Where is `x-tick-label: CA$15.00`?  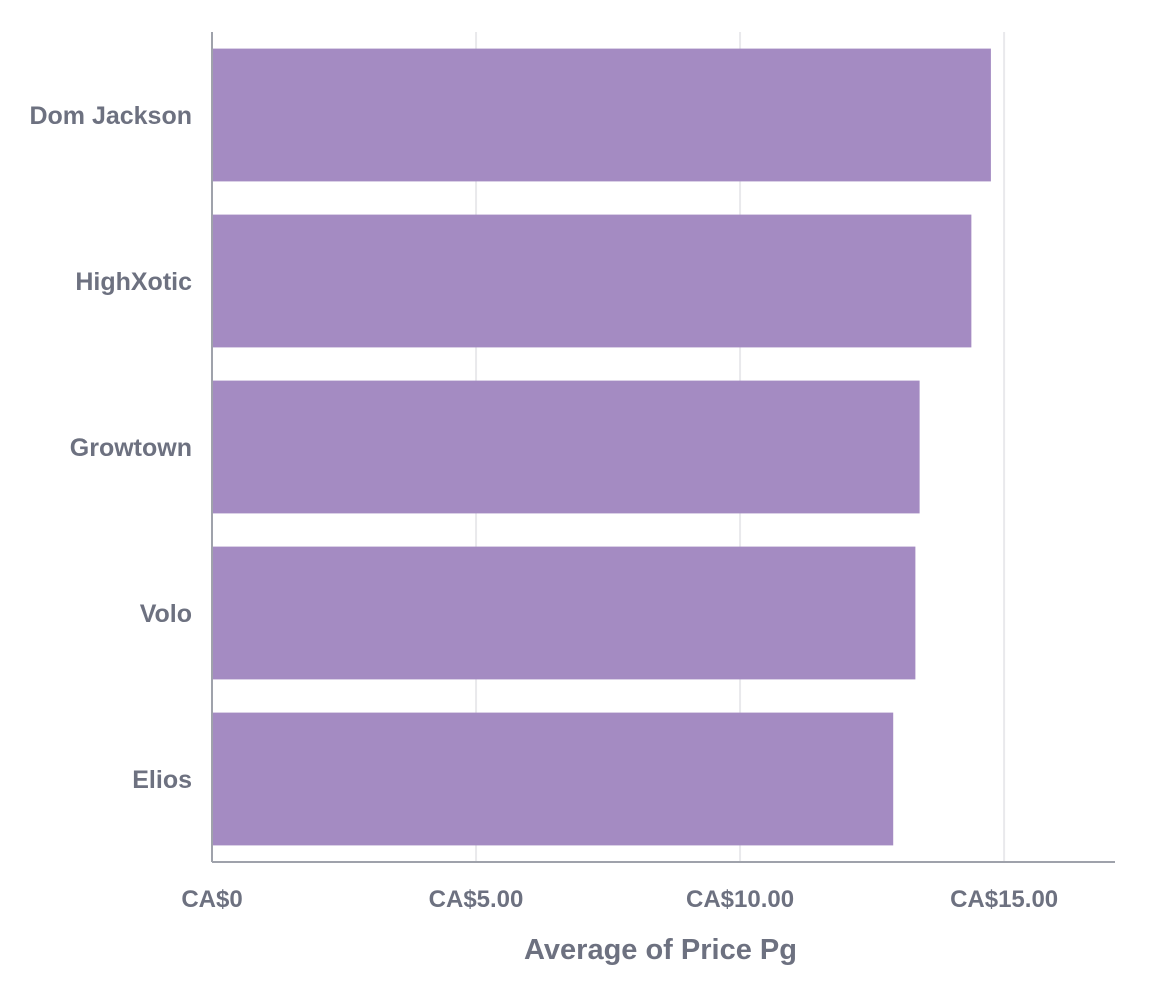
x-tick-label: CA$15.00 is located at coordinates (1004, 899).